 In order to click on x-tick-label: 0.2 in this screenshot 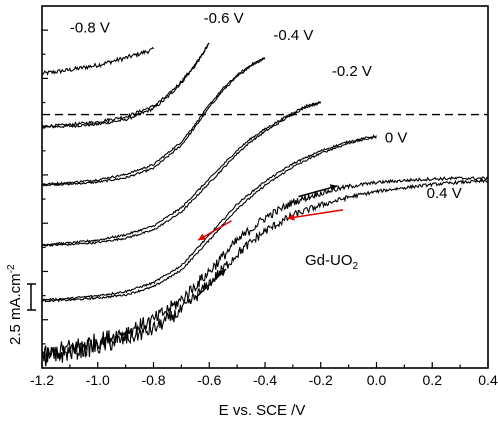, I will do `click(433, 380)`.